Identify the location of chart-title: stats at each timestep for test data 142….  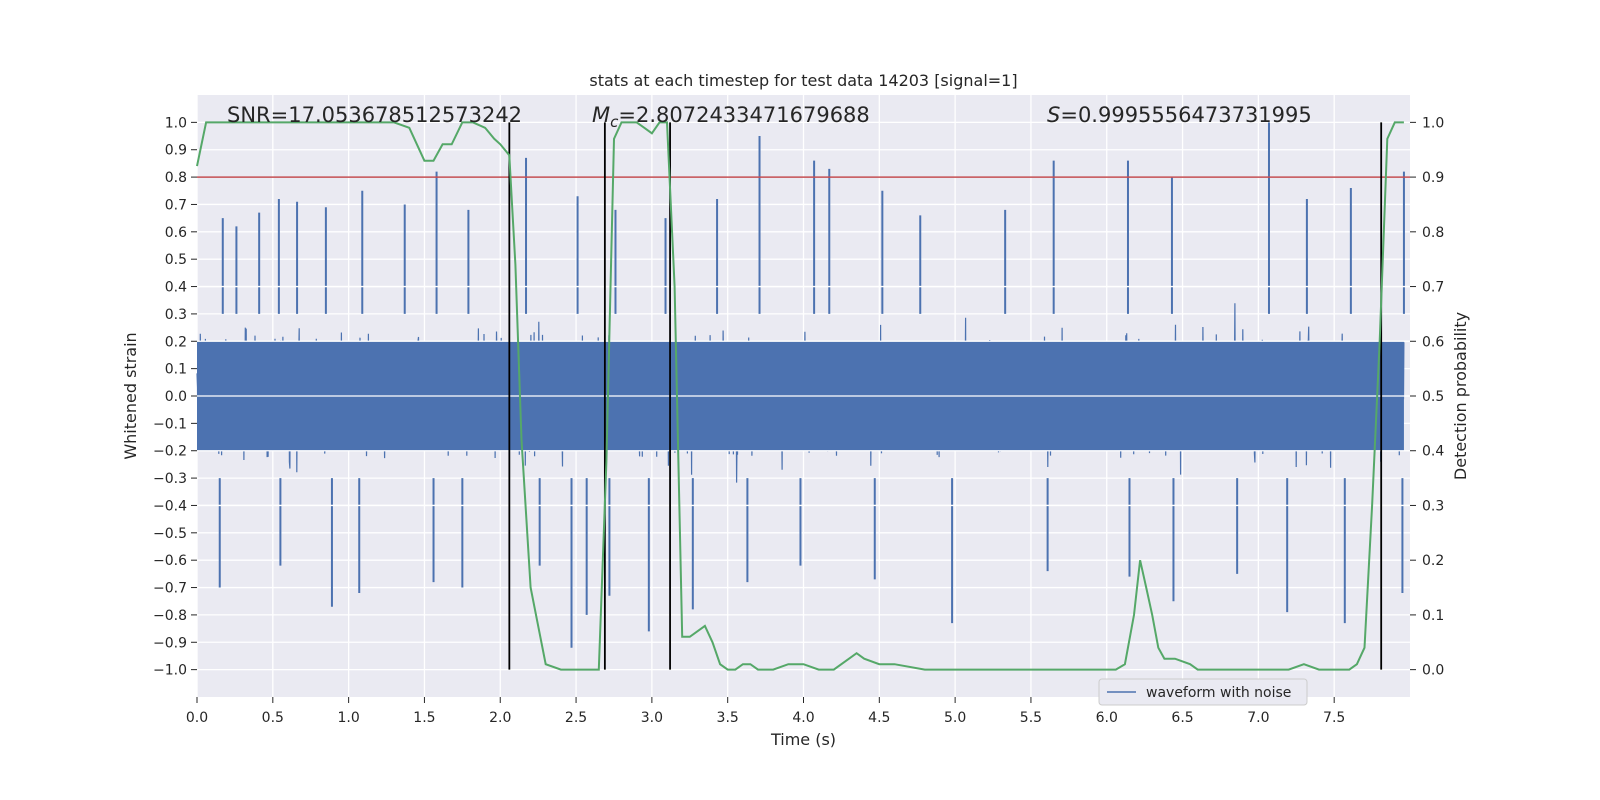
(803, 80).